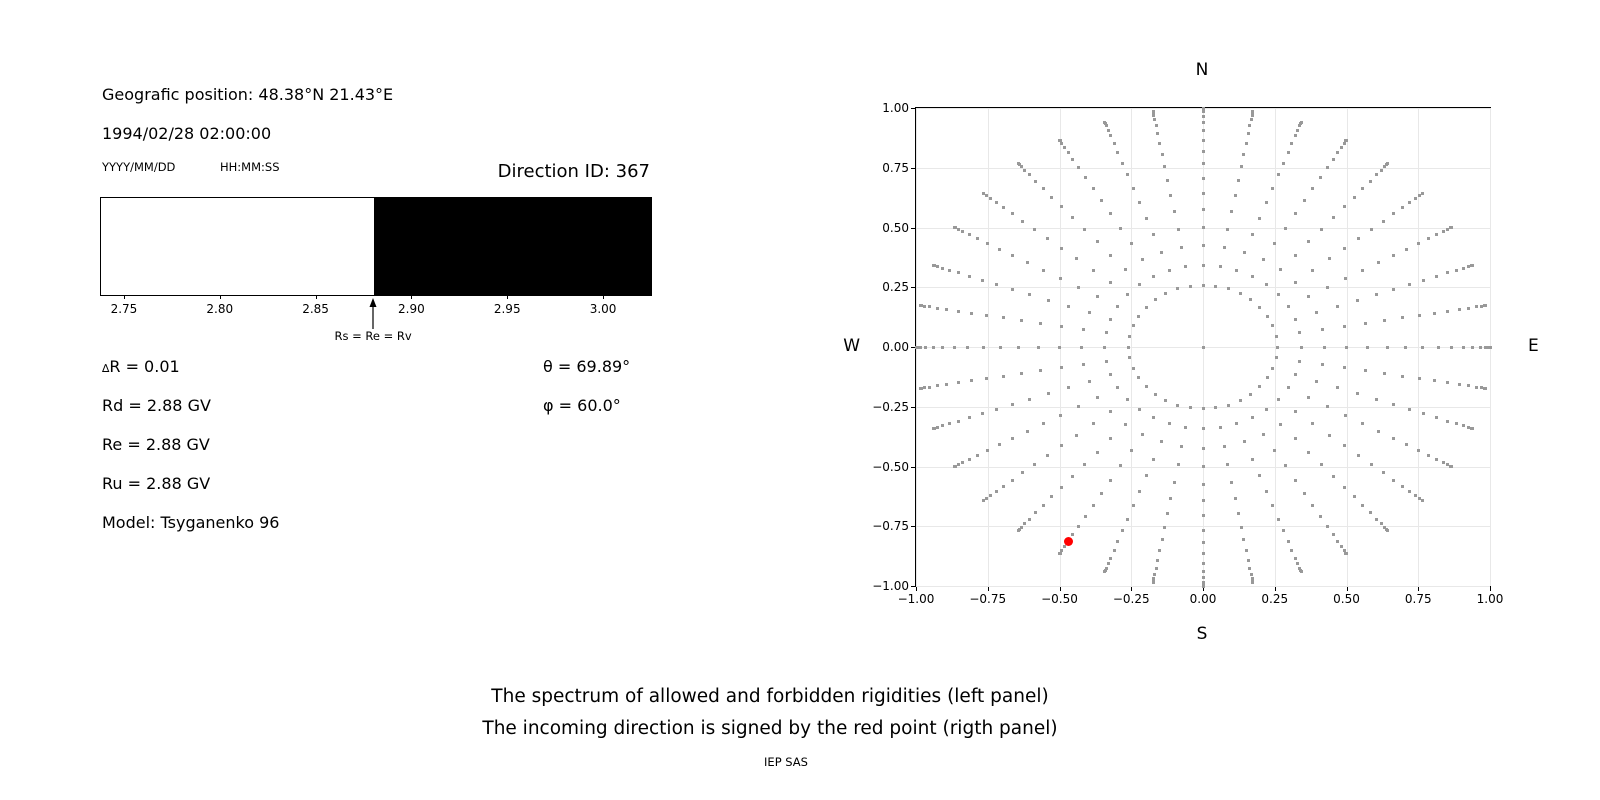  What do you see at coordinates (512, 246) in the screenshot?
I see `forbidden-region` at bounding box center [512, 246].